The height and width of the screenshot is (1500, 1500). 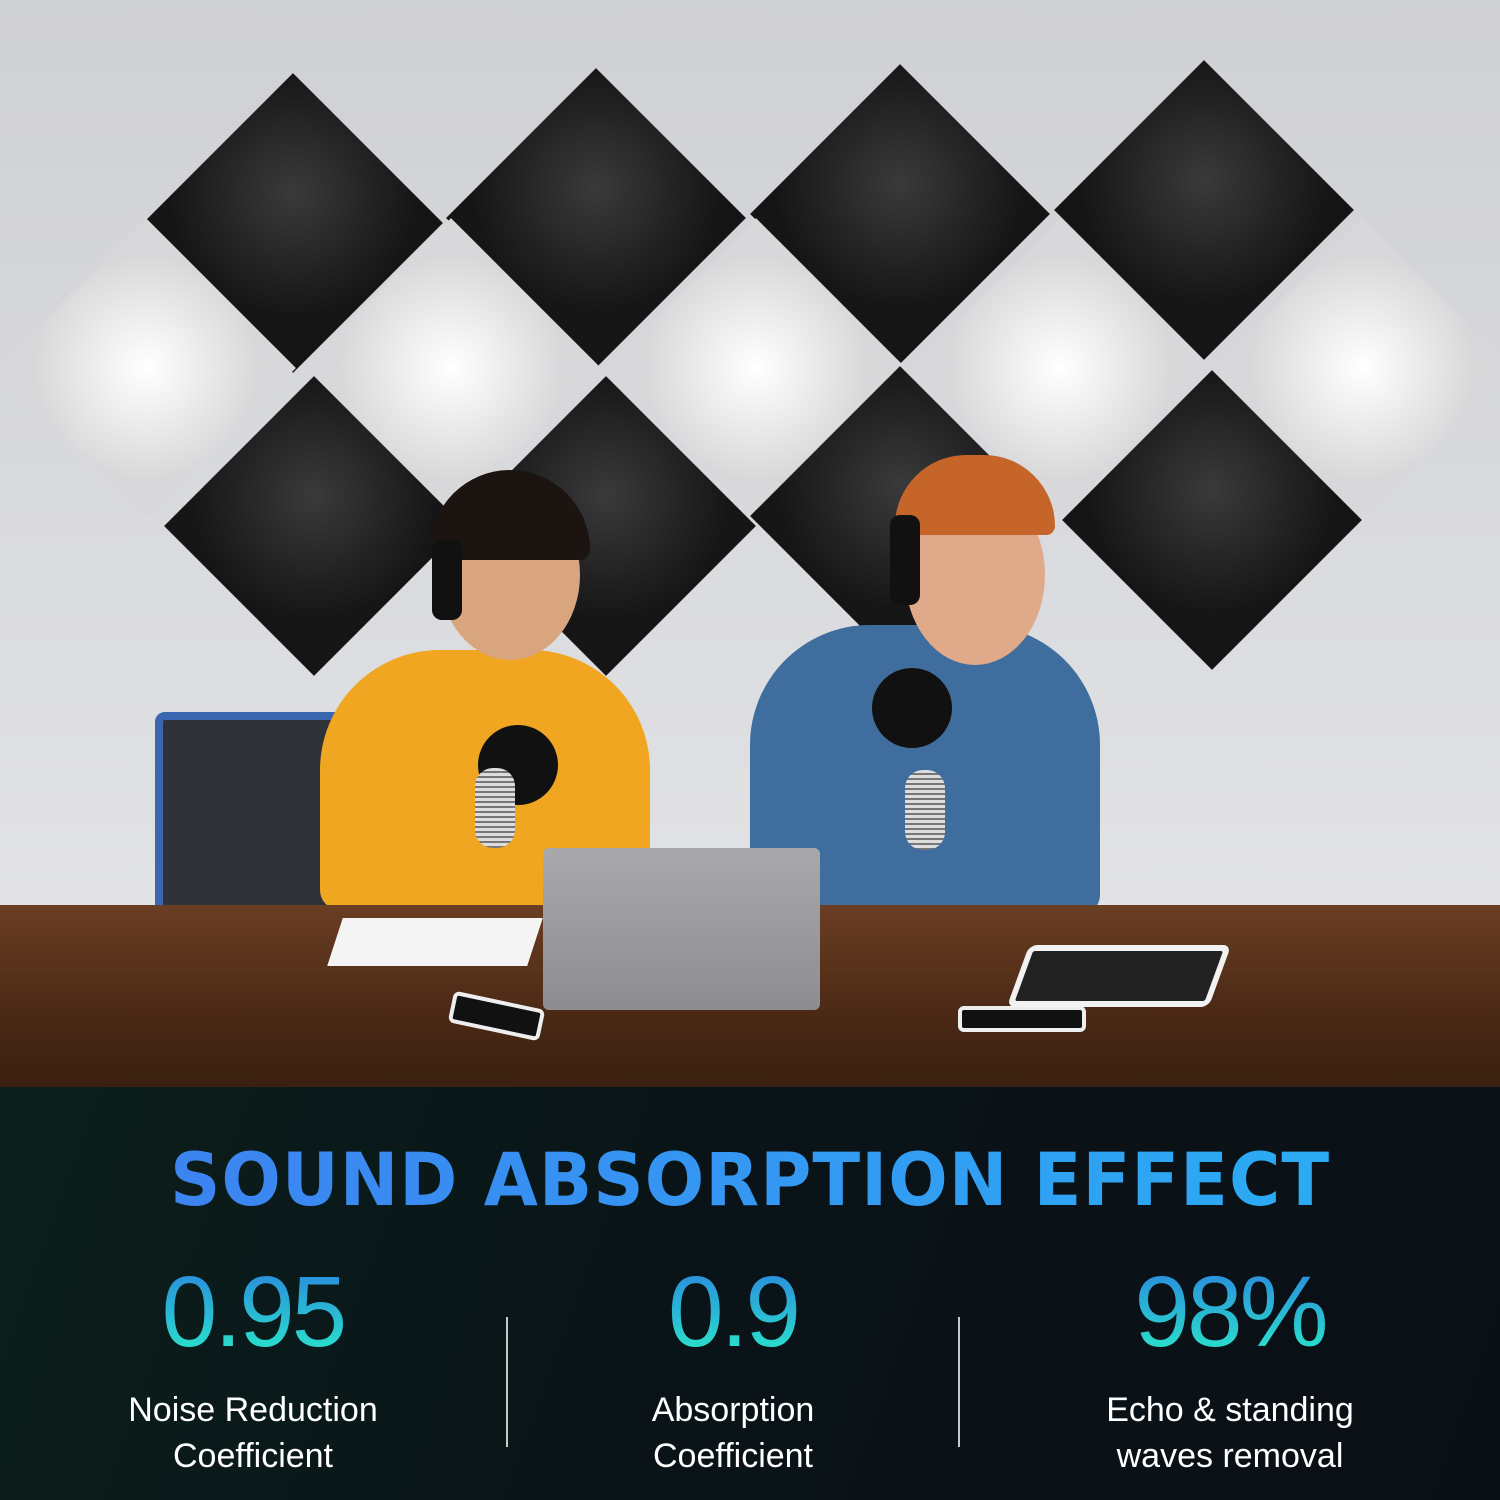 What do you see at coordinates (435, 942) in the screenshot?
I see `notebook` at bounding box center [435, 942].